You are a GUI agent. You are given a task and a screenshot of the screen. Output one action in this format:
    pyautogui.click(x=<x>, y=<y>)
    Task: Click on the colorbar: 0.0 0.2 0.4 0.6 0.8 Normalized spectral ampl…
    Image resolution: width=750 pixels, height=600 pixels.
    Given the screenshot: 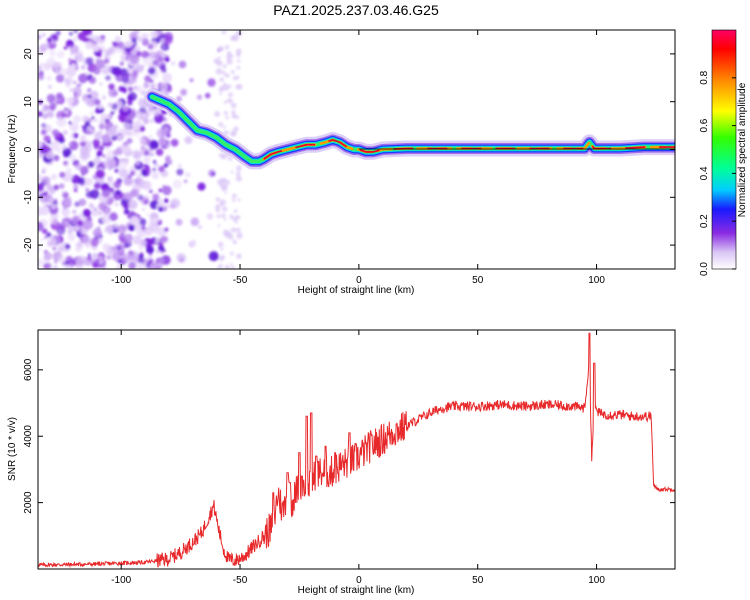 What is the action you would take?
    pyautogui.click(x=723, y=152)
    